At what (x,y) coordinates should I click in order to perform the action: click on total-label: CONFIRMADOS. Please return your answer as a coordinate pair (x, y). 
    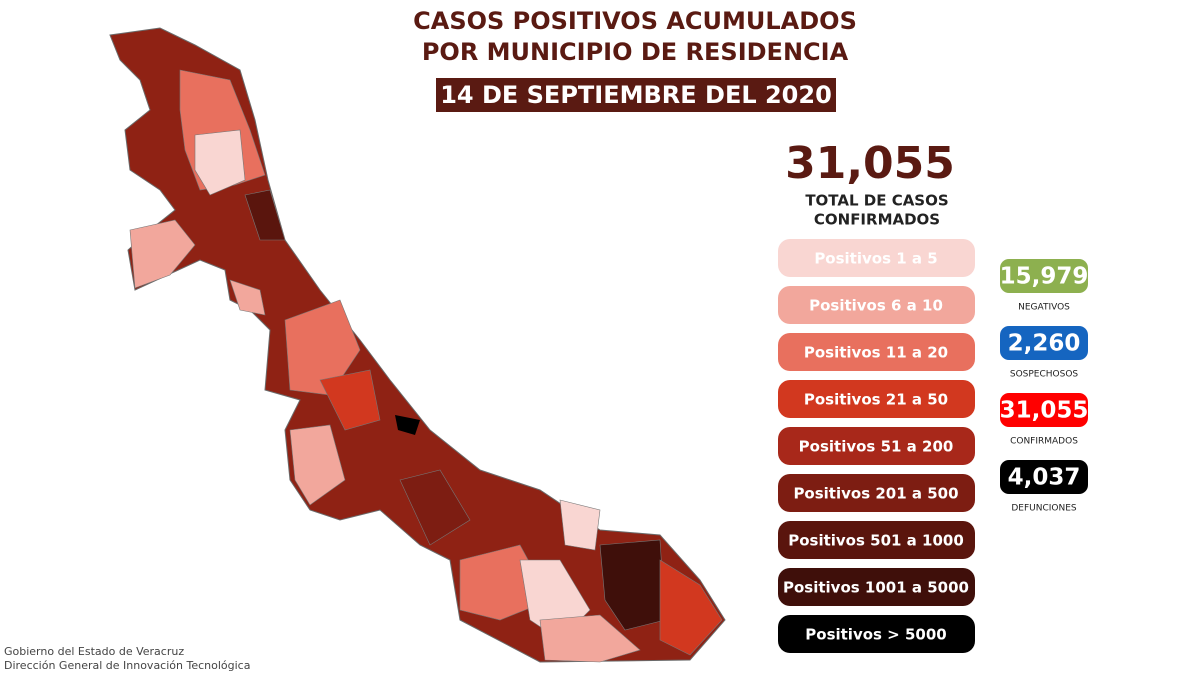
    Looking at the image, I should click on (877, 220).